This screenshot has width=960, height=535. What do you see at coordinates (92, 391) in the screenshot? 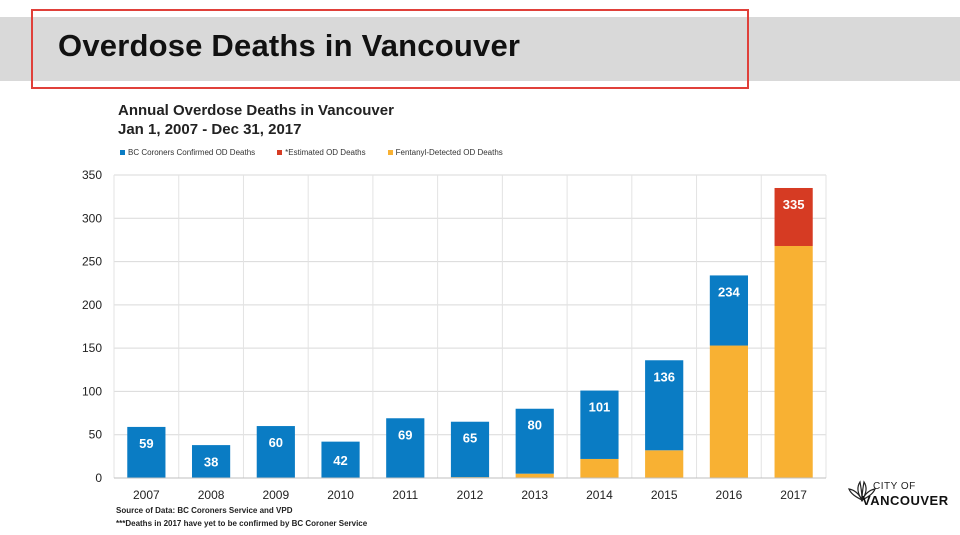
I see `y-tick-label: 100` at bounding box center [92, 391].